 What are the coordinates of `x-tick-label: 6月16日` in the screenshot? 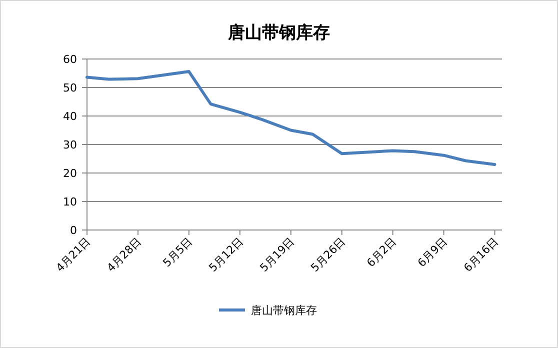 It's located at (481, 254).